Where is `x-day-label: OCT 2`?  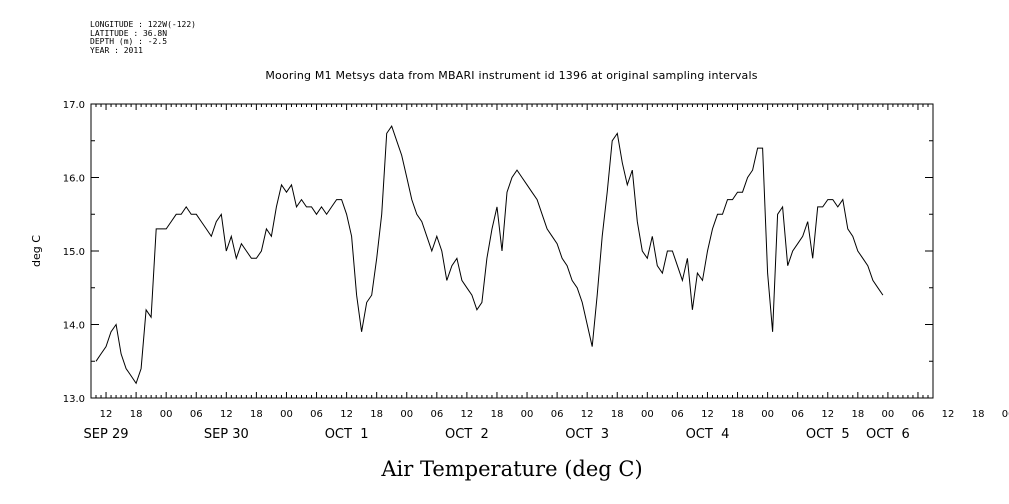
x-day-label: OCT 2 is located at coordinates (467, 434).